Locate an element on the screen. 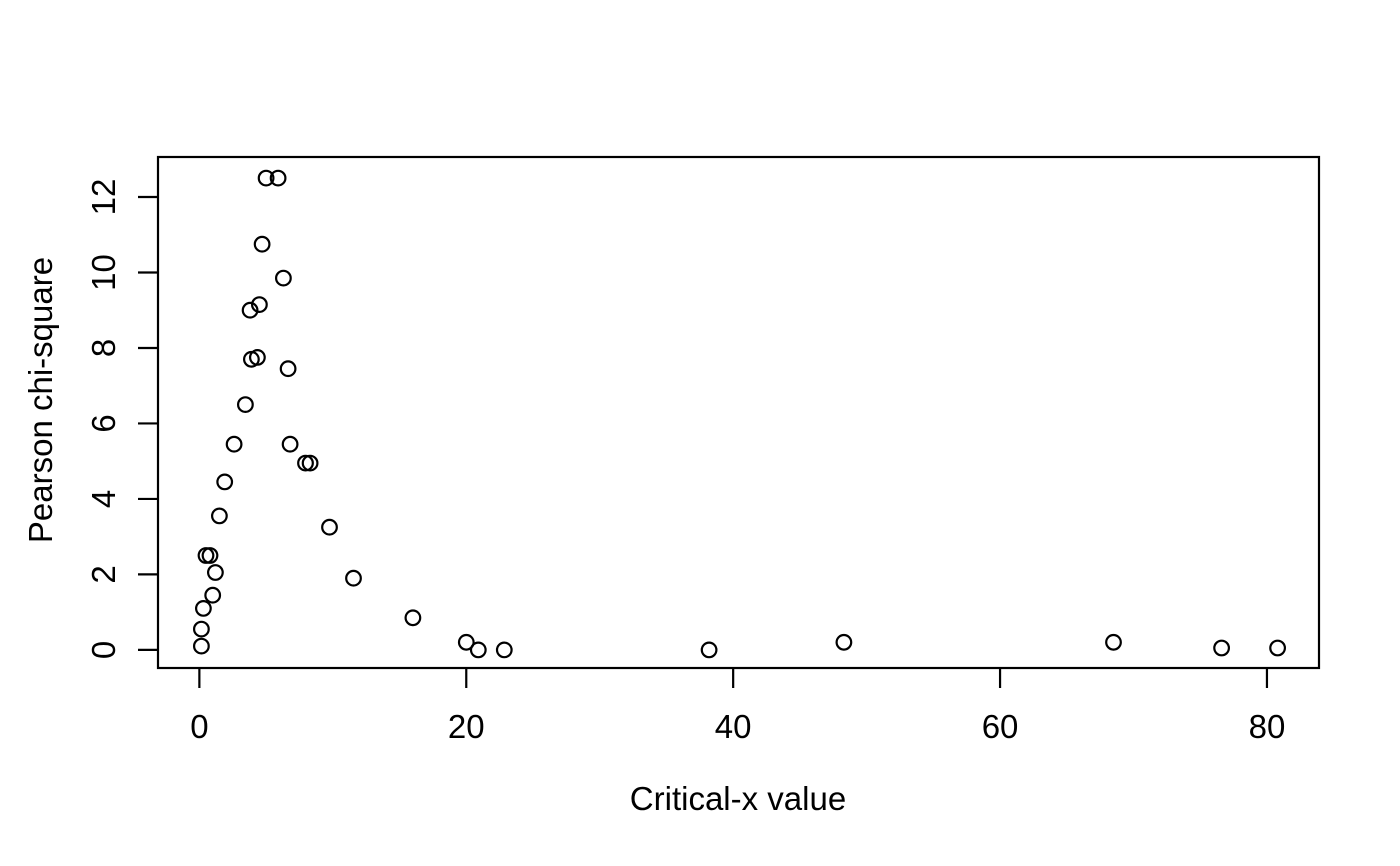 The width and height of the screenshot is (1400, 866). y-axis-ticks is located at coordinates (148, 423).